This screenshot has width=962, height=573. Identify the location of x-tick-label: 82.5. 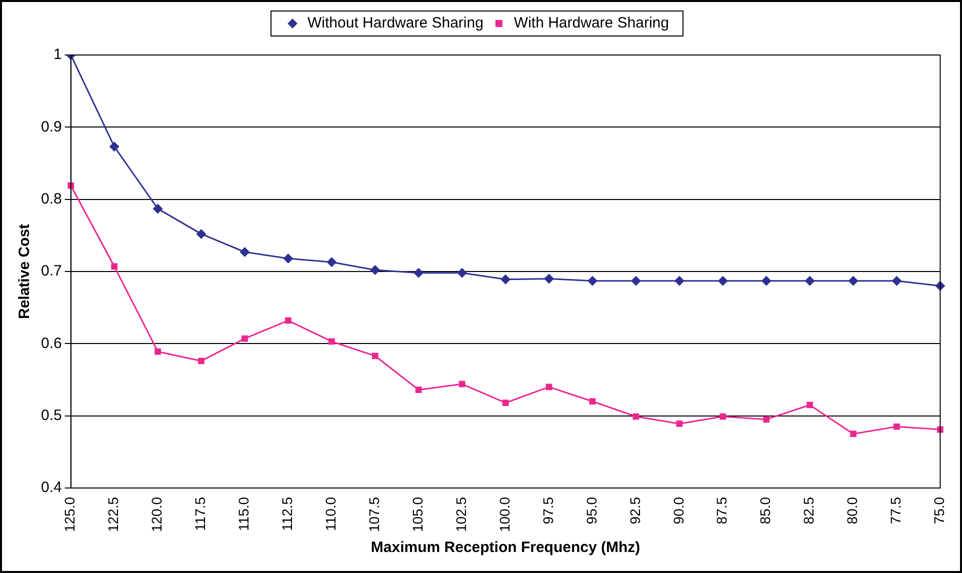
(808, 510).